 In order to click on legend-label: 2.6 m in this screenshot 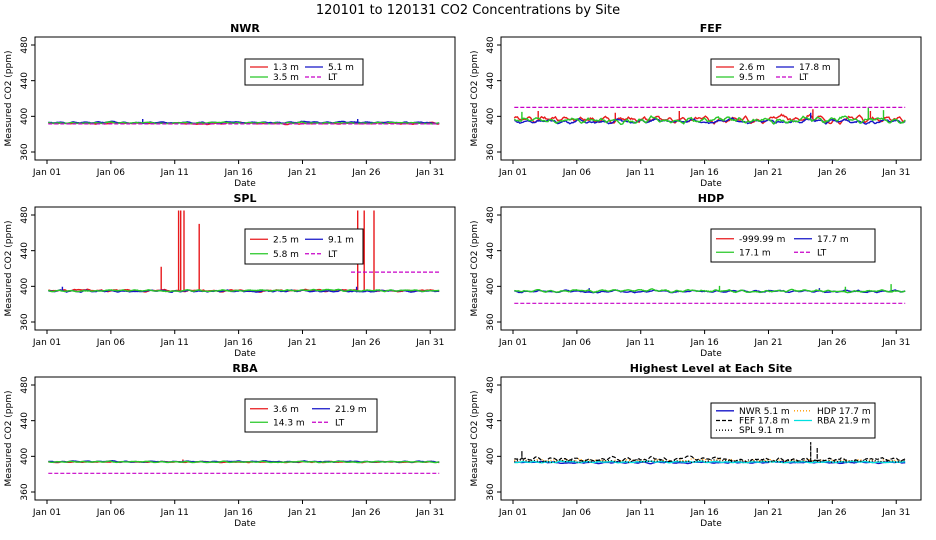, I will do `click(752, 68)`.